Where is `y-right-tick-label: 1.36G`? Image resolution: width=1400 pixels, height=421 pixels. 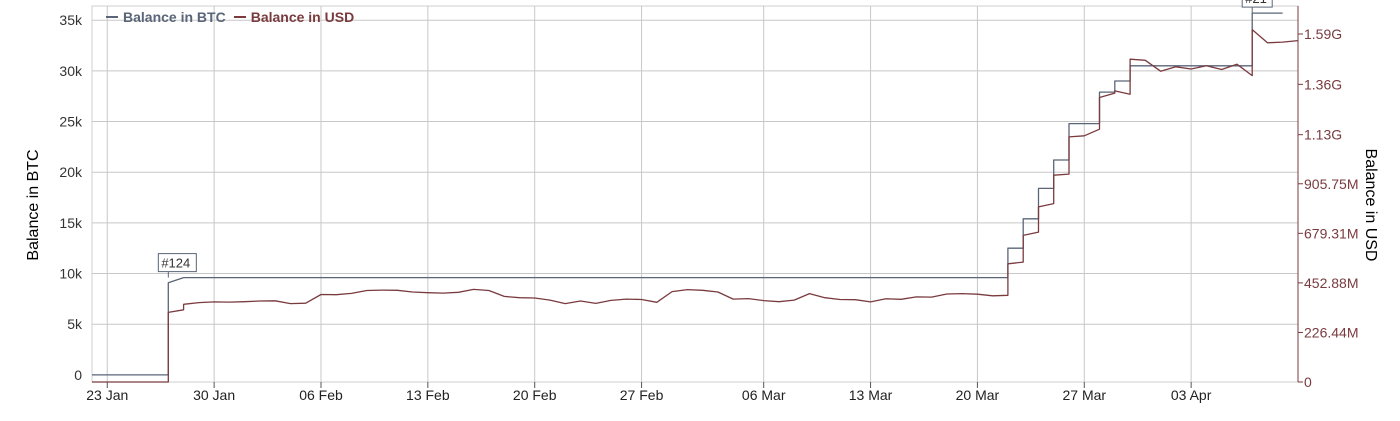
y-right-tick-label: 1.36G is located at coordinates (1323, 84).